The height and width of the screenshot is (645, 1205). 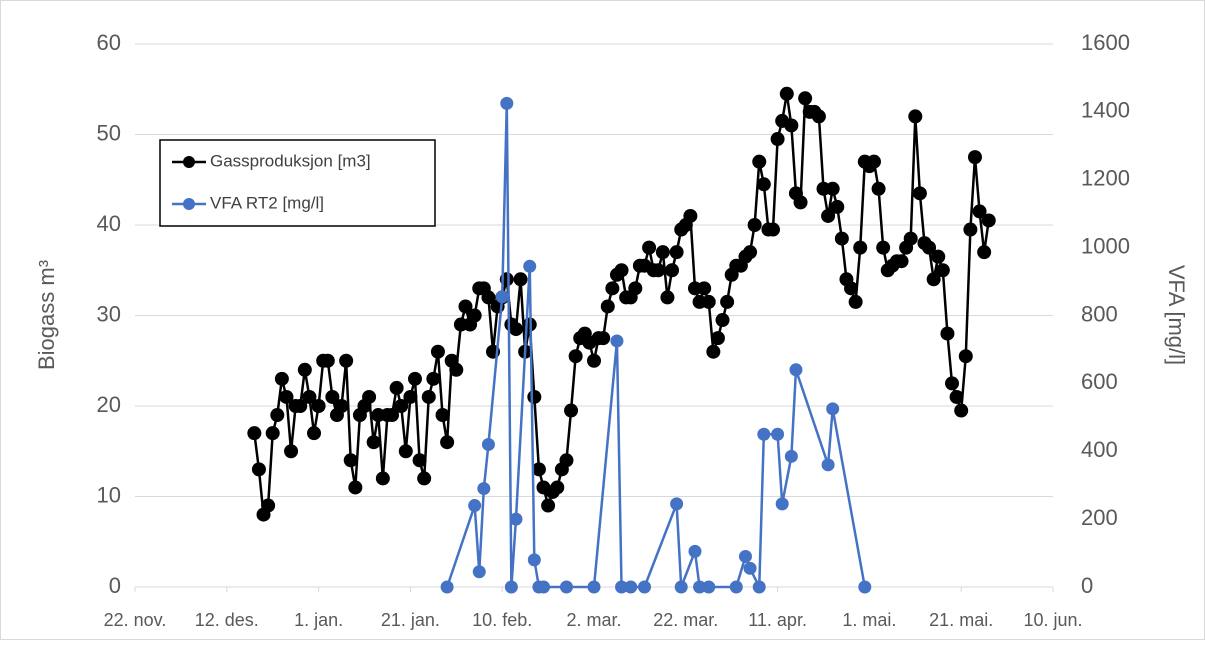 I want to click on y2-tick-label: 800, so click(x=1099, y=313).